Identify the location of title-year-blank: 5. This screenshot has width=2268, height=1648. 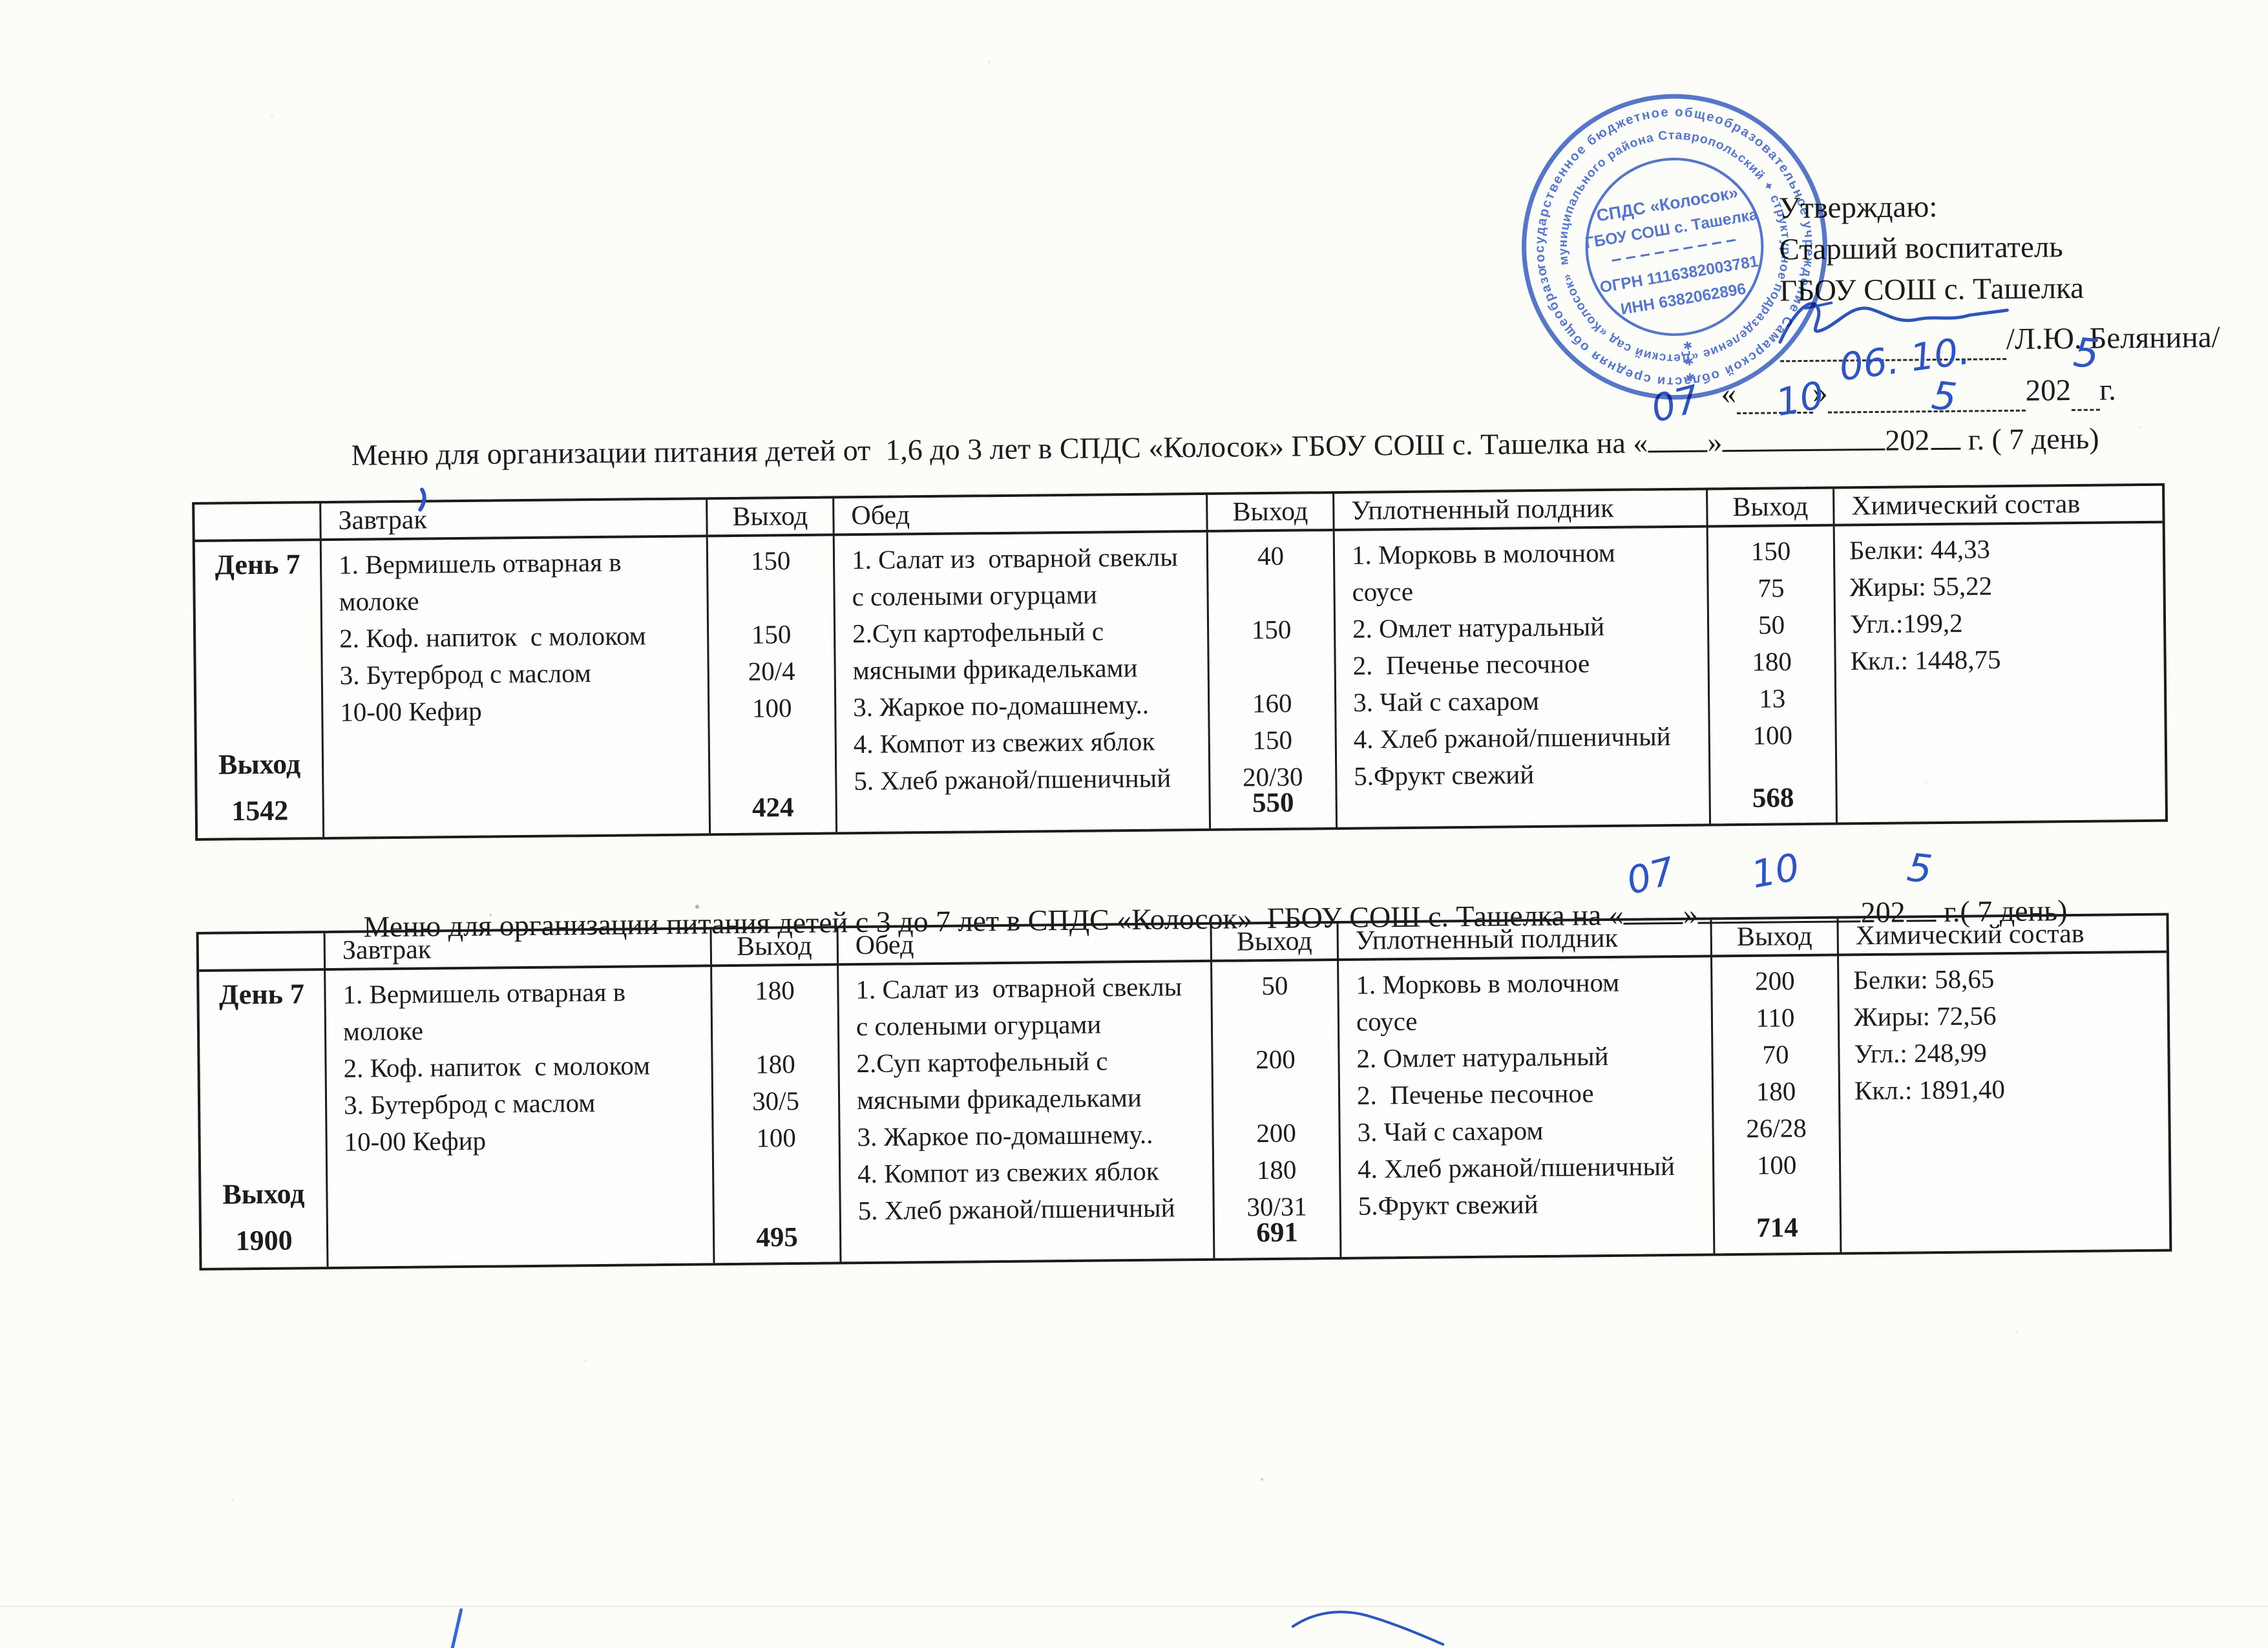
(1945, 411).